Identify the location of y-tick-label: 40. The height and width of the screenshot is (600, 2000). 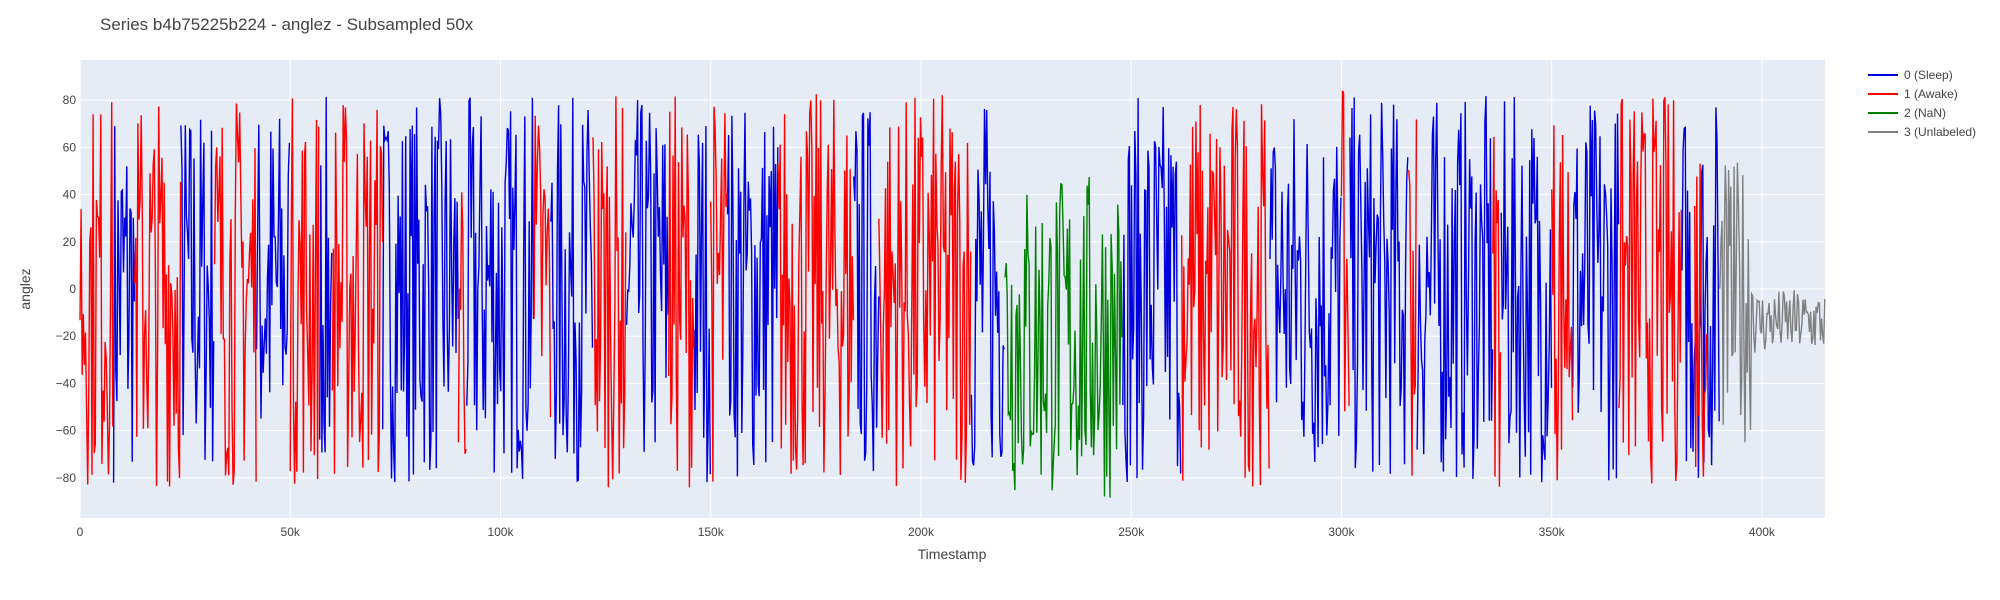
(70, 195).